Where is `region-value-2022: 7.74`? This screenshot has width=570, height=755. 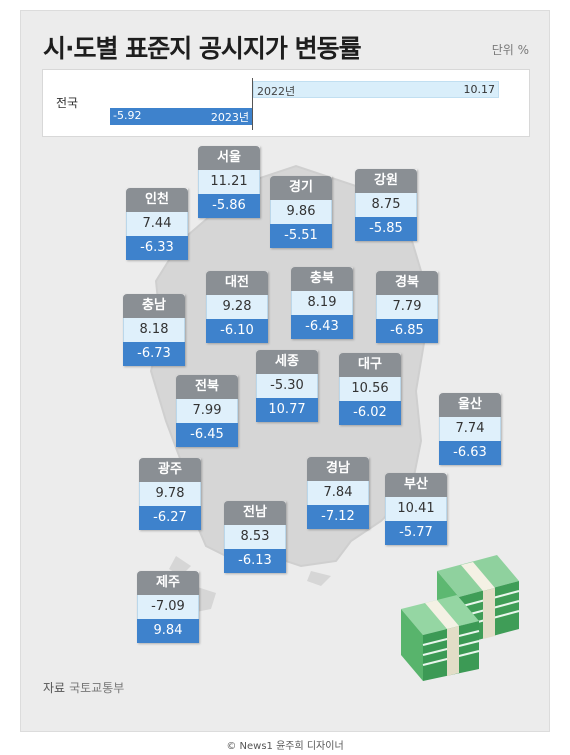
region-value-2022: 7.74 is located at coordinates (470, 429).